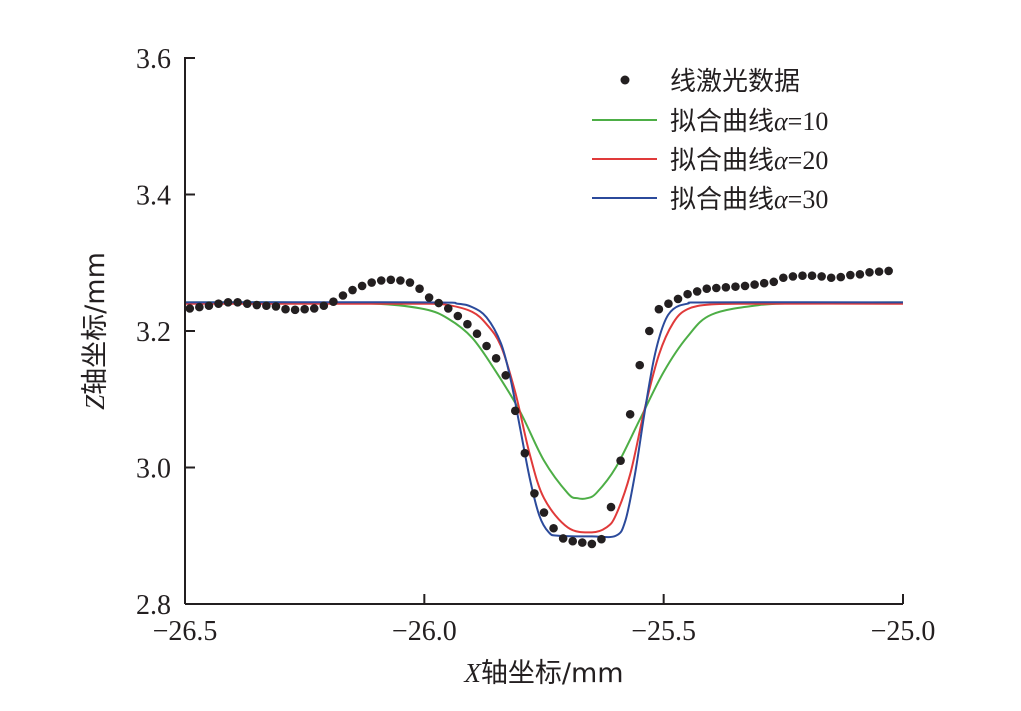  What do you see at coordinates (153, 332) in the screenshot?
I see `y-tick-label: 3.2` at bounding box center [153, 332].